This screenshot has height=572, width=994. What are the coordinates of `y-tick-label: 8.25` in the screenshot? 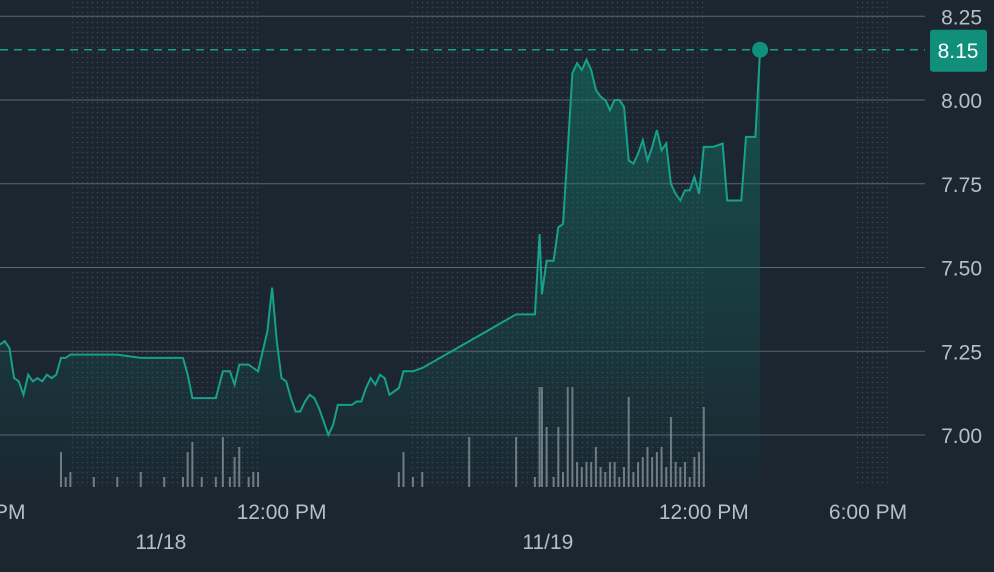 It's located at (961, 17).